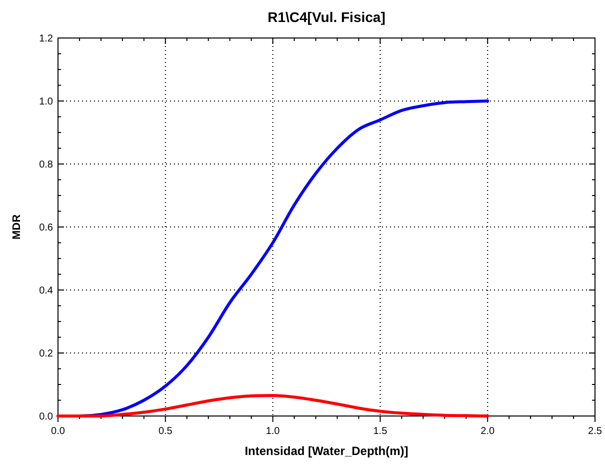 Image resolution: width=605 pixels, height=467 pixels. Describe the element at coordinates (273, 406) in the screenshot. I see `line-series` at that location.